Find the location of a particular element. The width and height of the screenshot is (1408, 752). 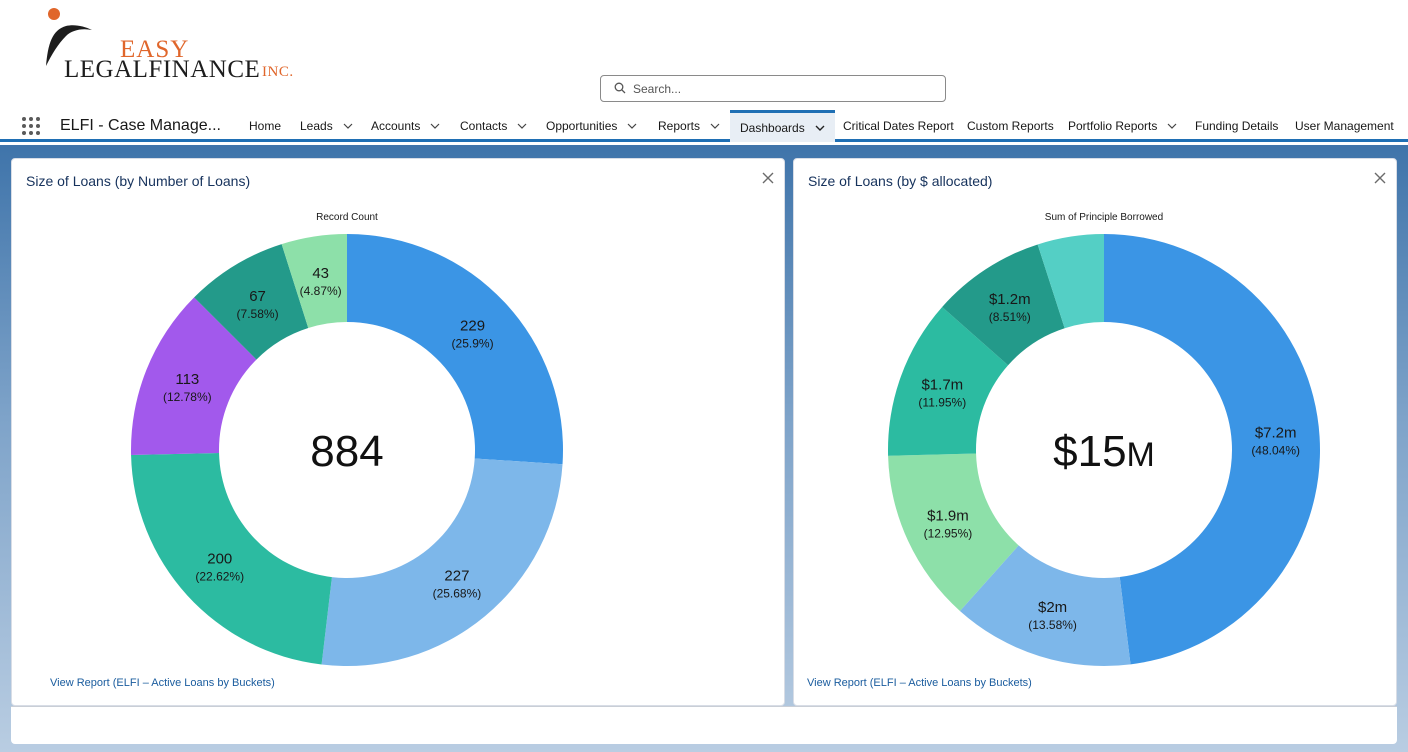

slice-value-label: $1.7m is located at coordinates (942, 384).